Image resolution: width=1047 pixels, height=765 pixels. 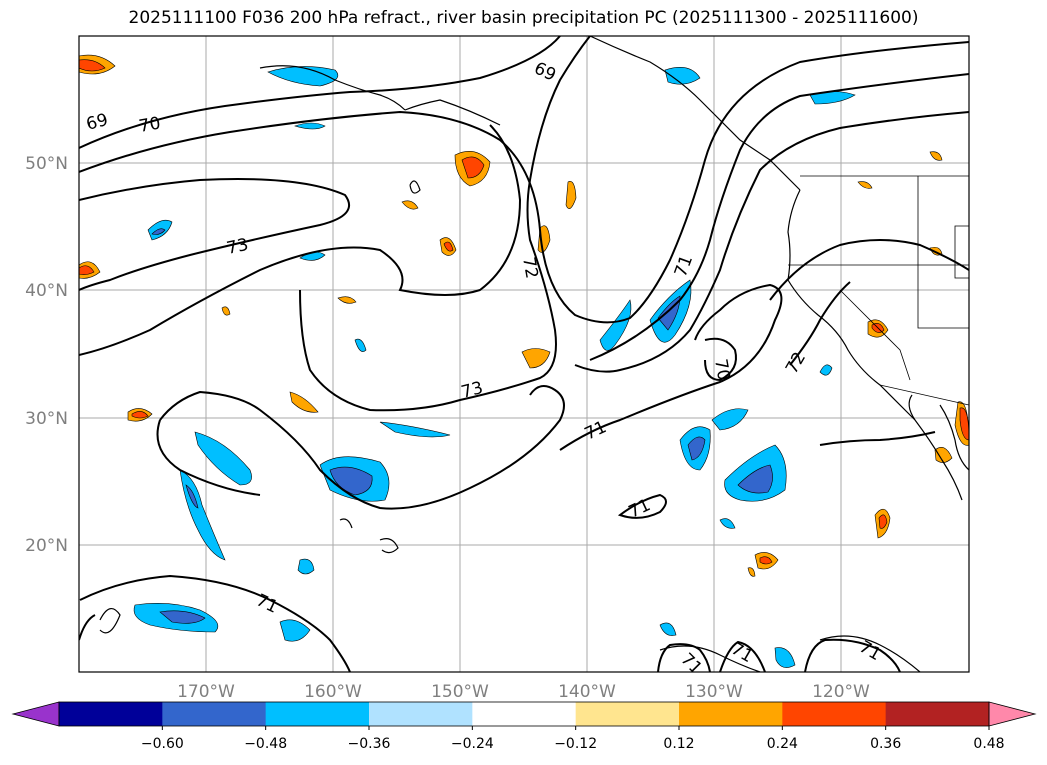 I want to click on lat-label: 50°N, so click(x=46, y=164).